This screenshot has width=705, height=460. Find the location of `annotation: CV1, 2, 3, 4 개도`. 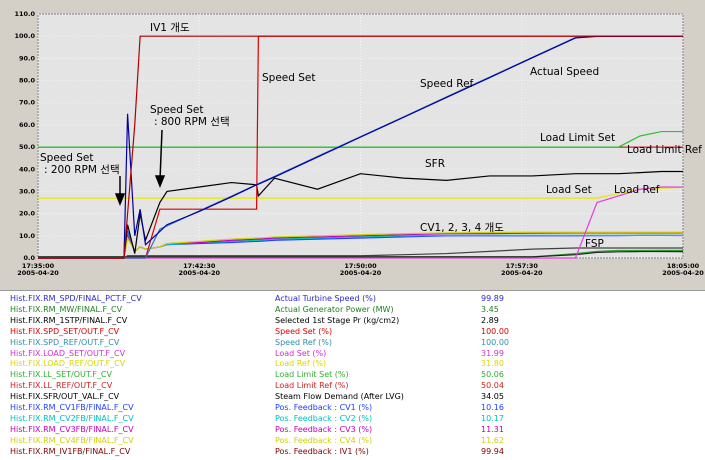

annotation: CV1, 2, 3, 4 개도 is located at coordinates (462, 228).